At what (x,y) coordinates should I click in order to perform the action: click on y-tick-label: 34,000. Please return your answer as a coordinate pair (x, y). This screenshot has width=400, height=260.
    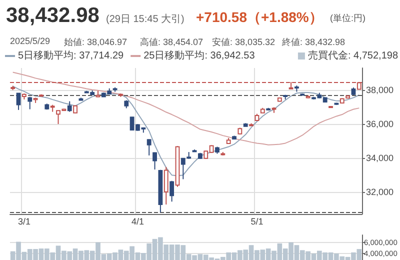
    Looking at the image, I should click on (380, 157).